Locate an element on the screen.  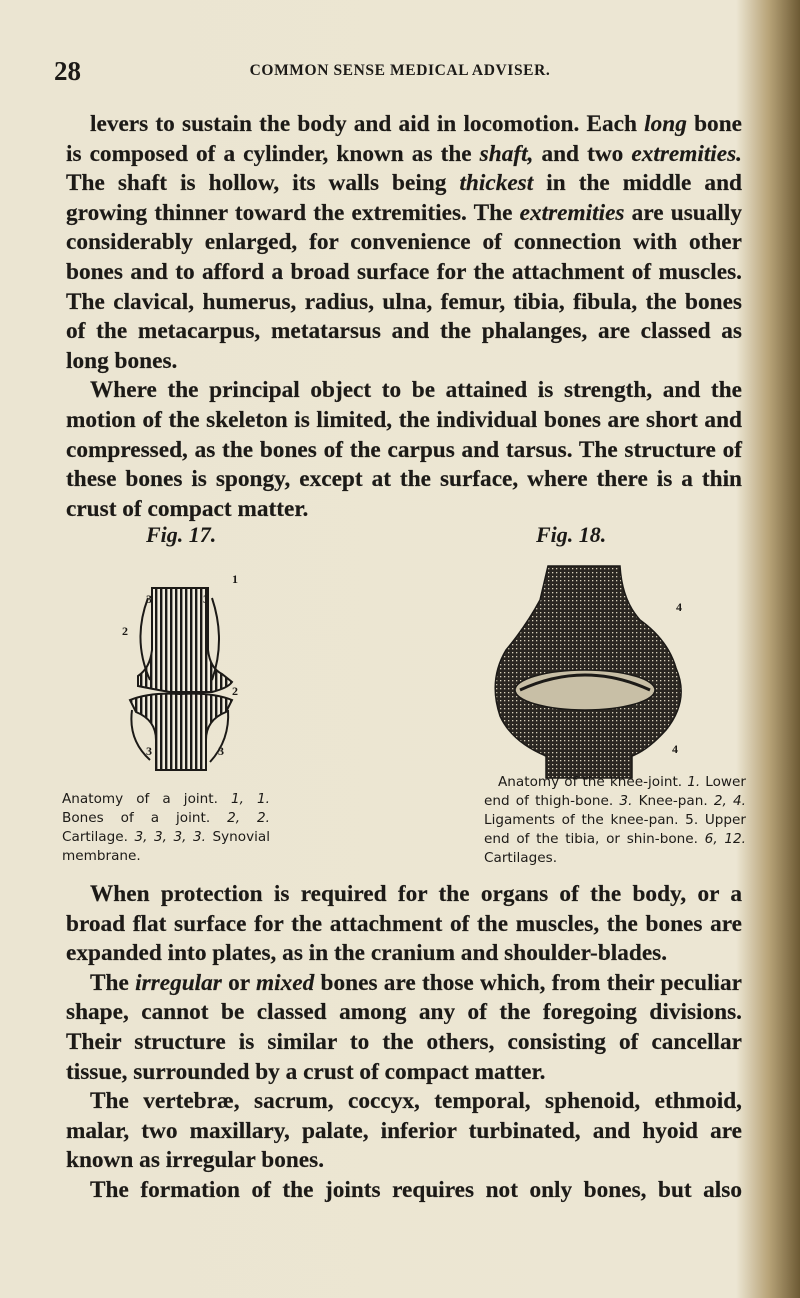
emphasis: 2, 4. is located at coordinates (729, 801).